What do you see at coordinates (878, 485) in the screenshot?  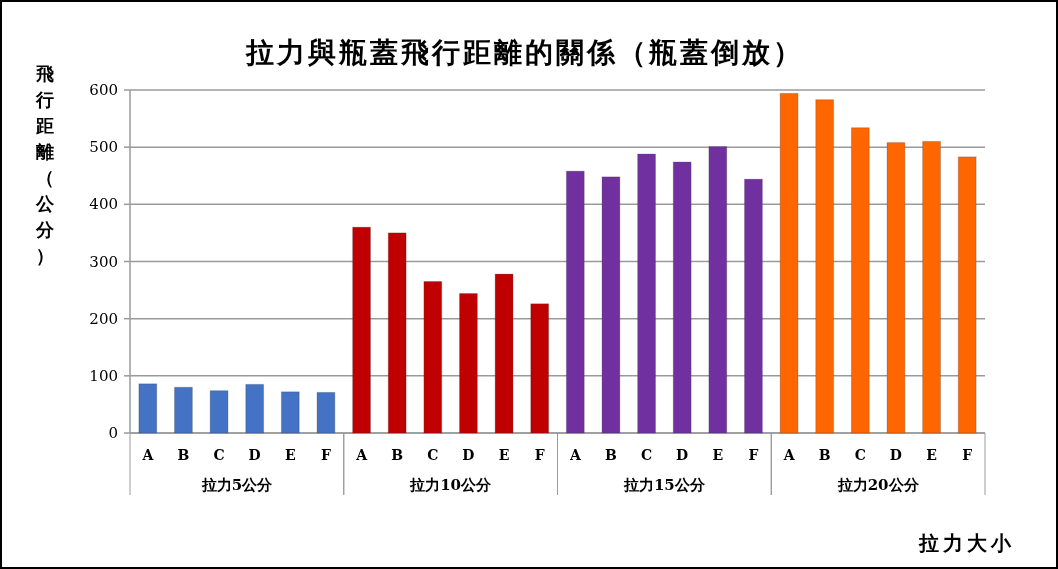 I see `text: 拉力20公分` at bounding box center [878, 485].